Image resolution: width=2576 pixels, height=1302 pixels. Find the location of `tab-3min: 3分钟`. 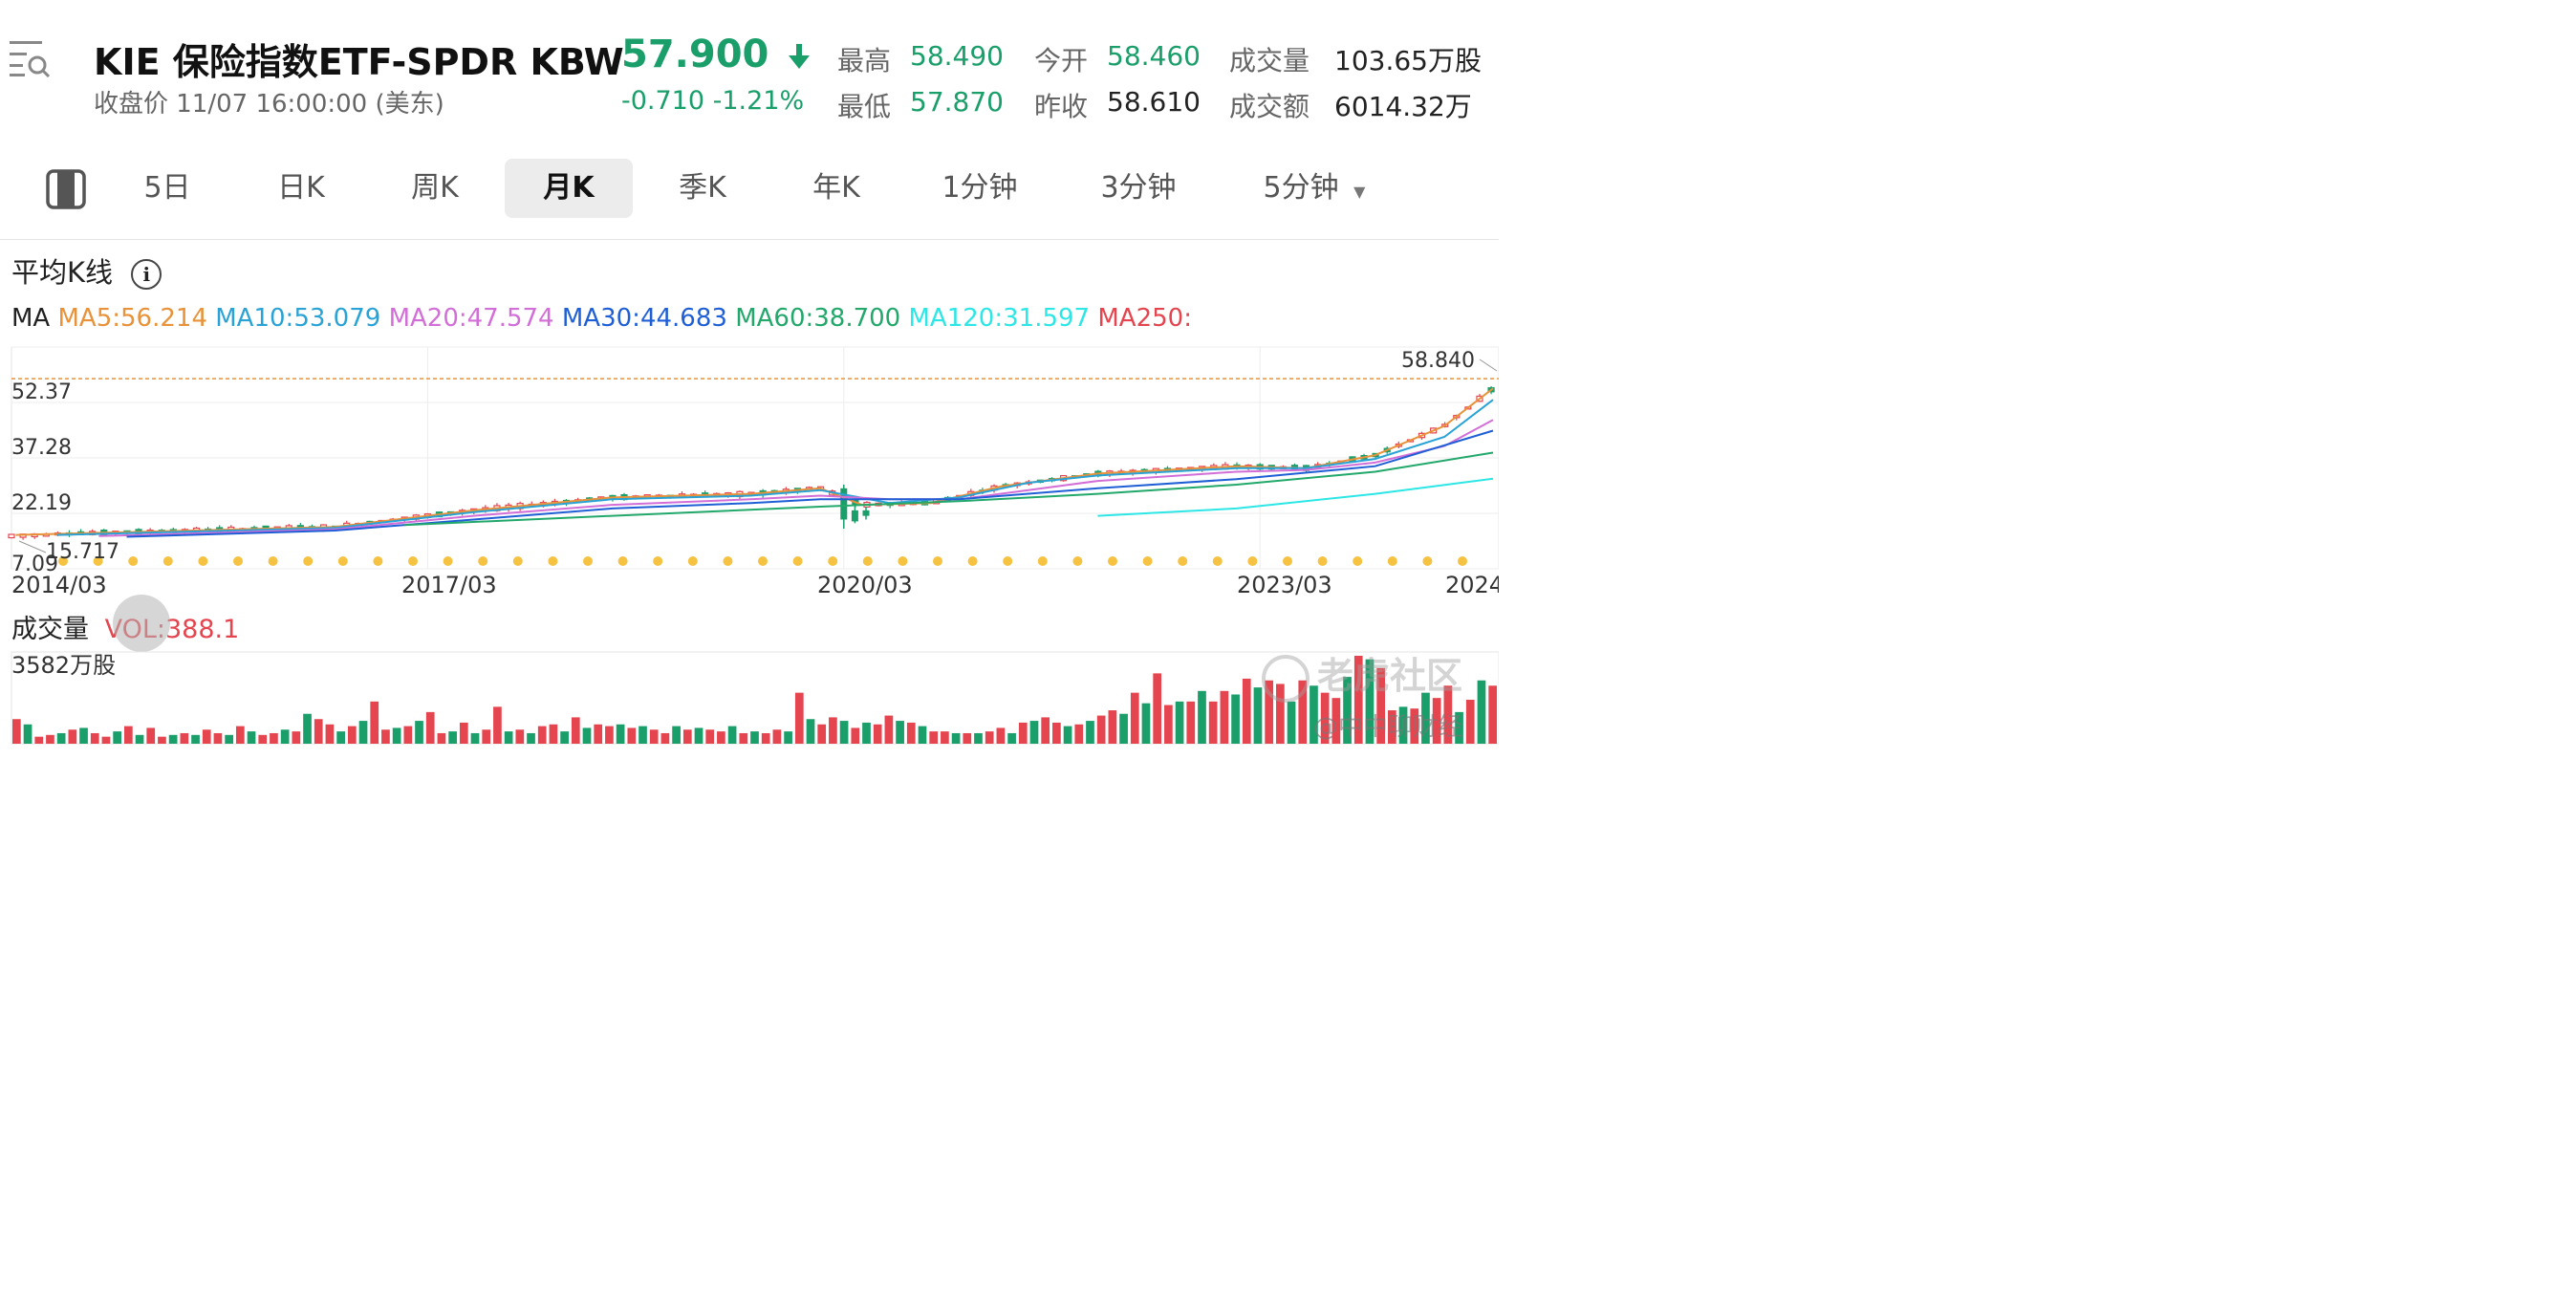

tab-3min: 3分钟 is located at coordinates (1138, 188).